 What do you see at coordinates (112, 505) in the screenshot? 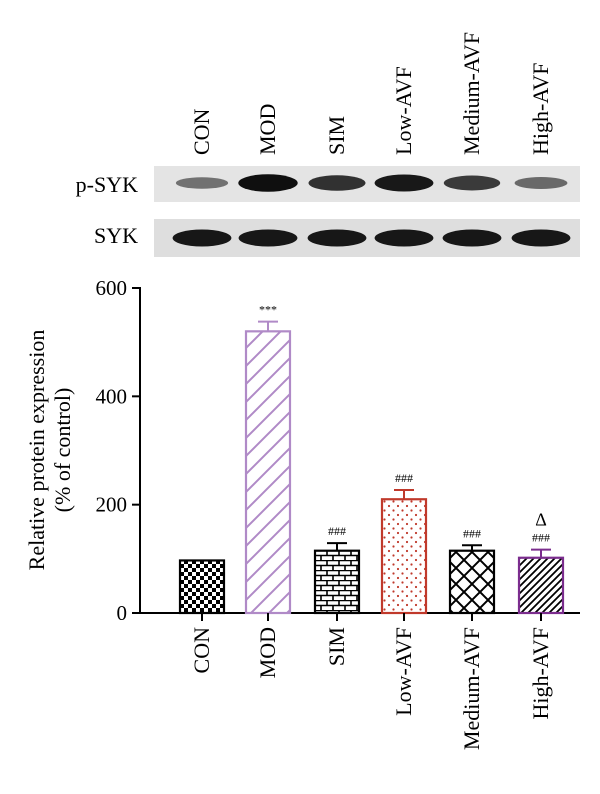
I see `y-tick-label: 200` at bounding box center [112, 505].